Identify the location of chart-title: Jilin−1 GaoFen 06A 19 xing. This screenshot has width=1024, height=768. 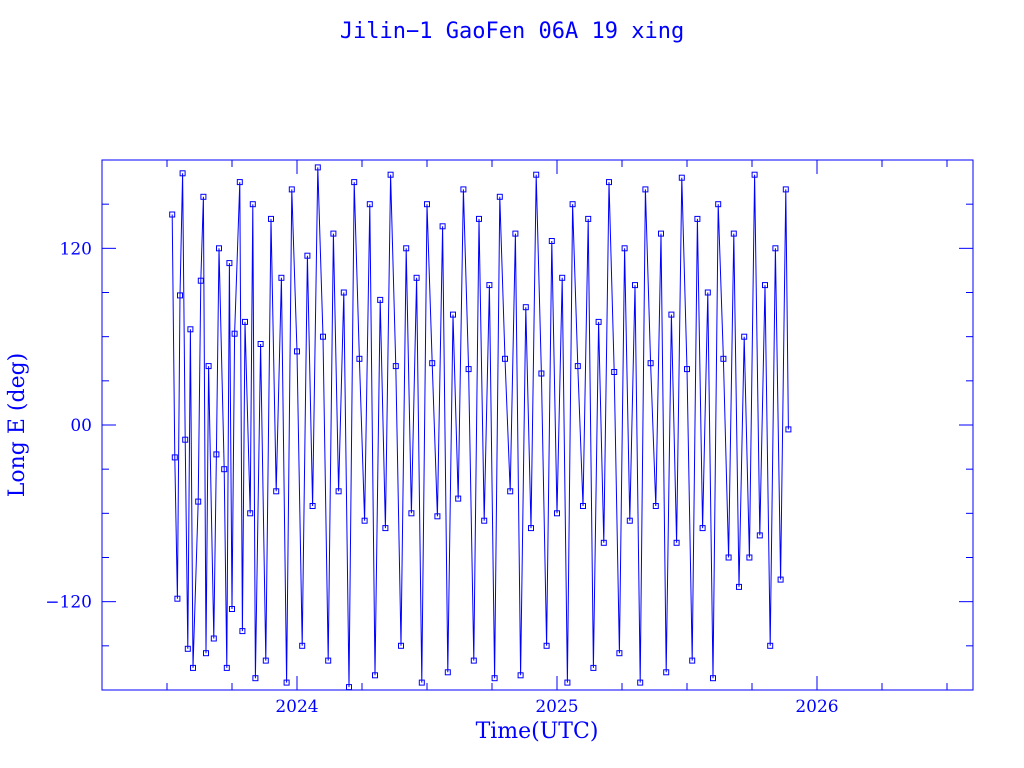
(512, 31).